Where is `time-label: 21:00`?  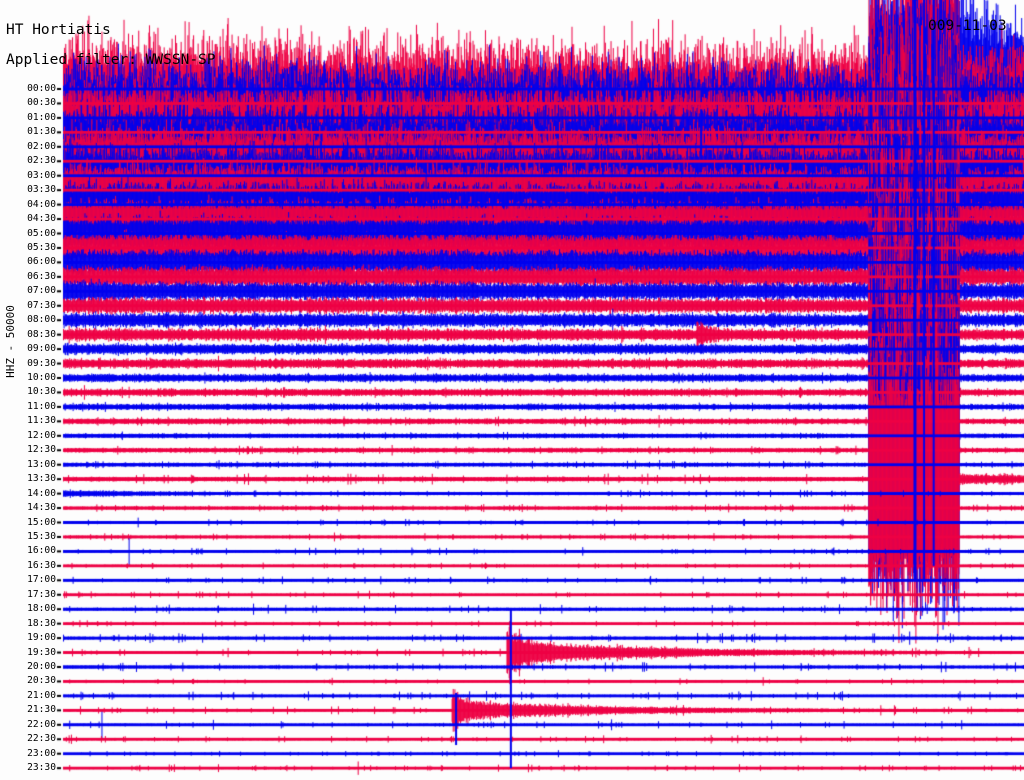 time-label: 21:00 is located at coordinates (41, 695).